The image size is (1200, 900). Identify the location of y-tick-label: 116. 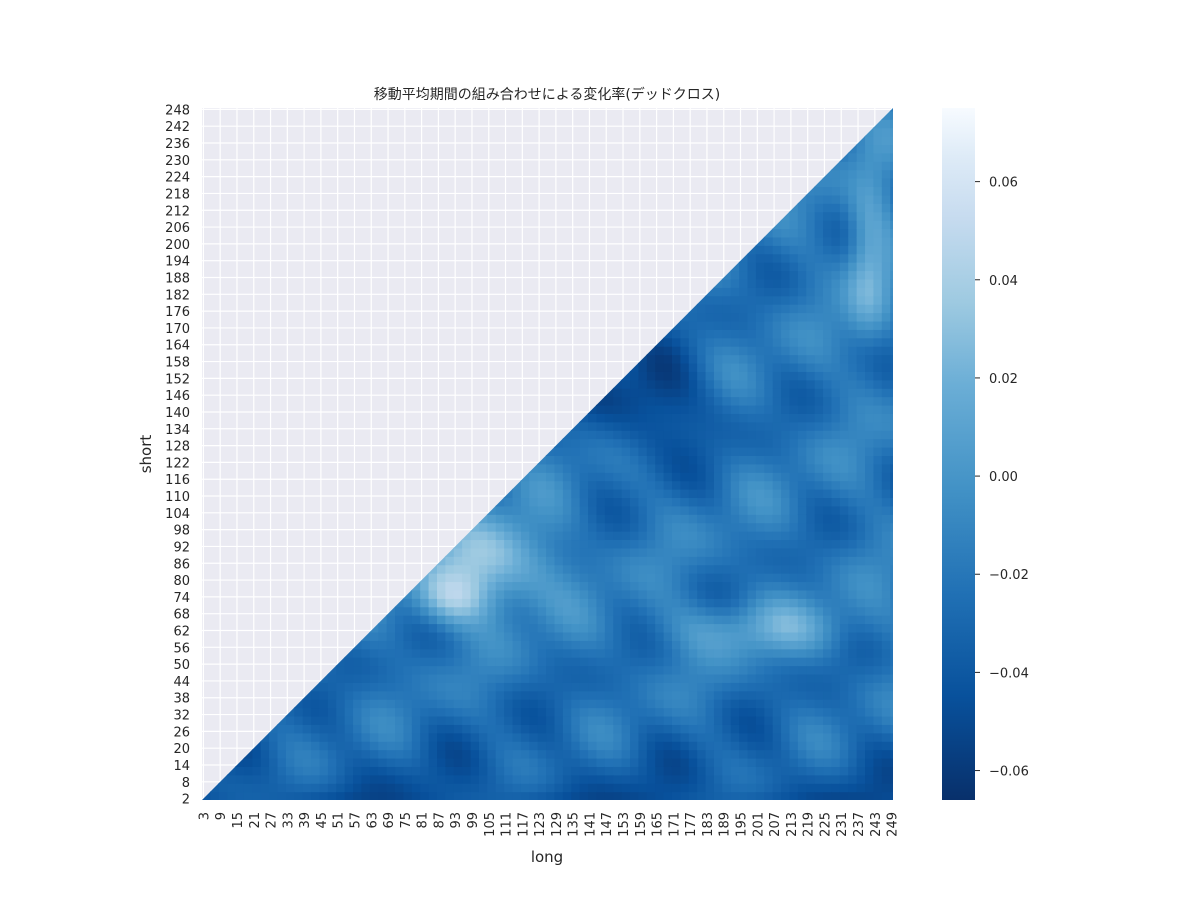
(177, 480).